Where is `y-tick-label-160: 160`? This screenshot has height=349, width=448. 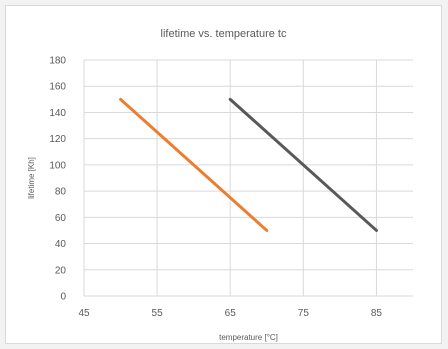 y-tick-label-160: 160 is located at coordinates (57, 87).